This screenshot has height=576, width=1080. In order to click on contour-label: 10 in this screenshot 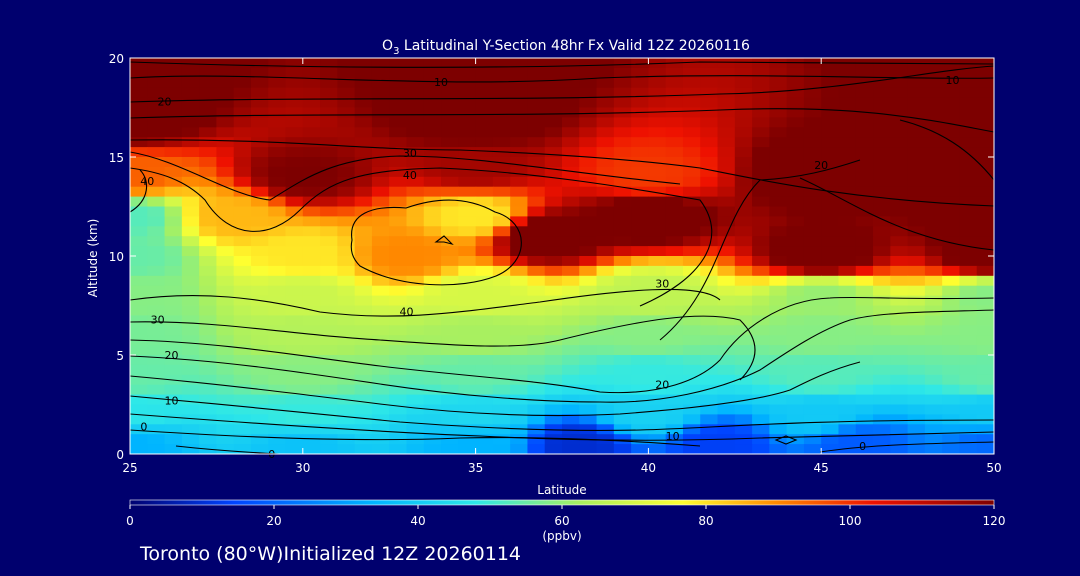, I will do `click(673, 436)`.